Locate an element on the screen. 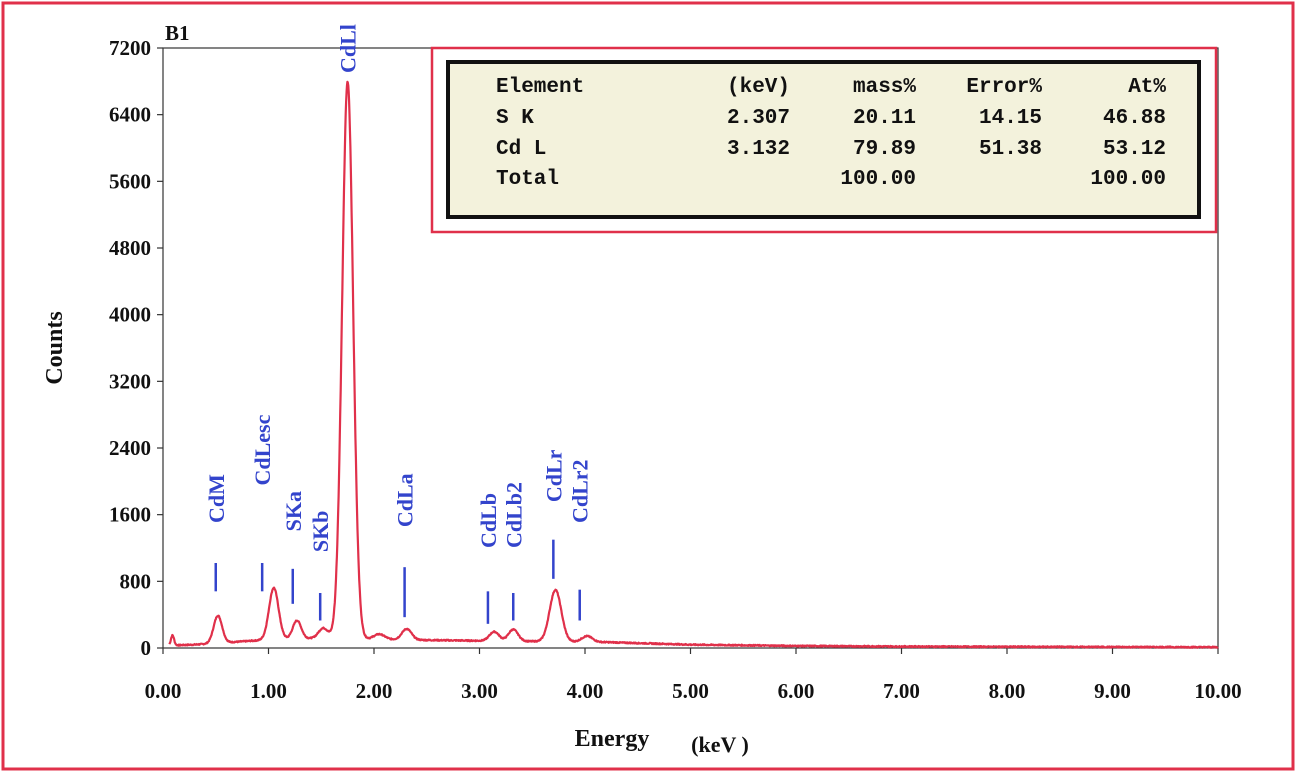 Image resolution: width=1299 pixels, height=778 pixels. peak-label: CdM is located at coordinates (216, 498).